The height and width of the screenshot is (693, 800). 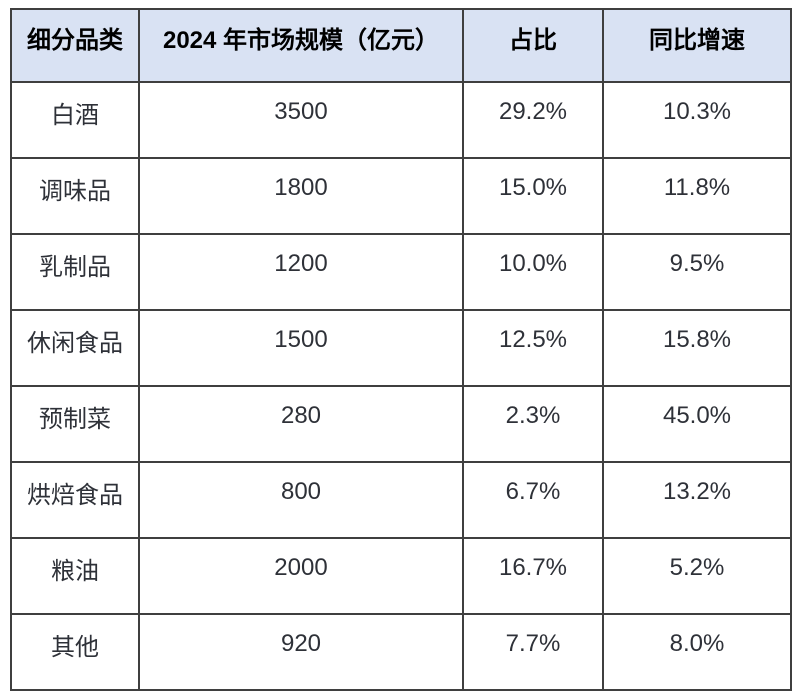 I want to click on table-row: 调味品 1800 15.0% 11.8%, so click(x=401, y=196).